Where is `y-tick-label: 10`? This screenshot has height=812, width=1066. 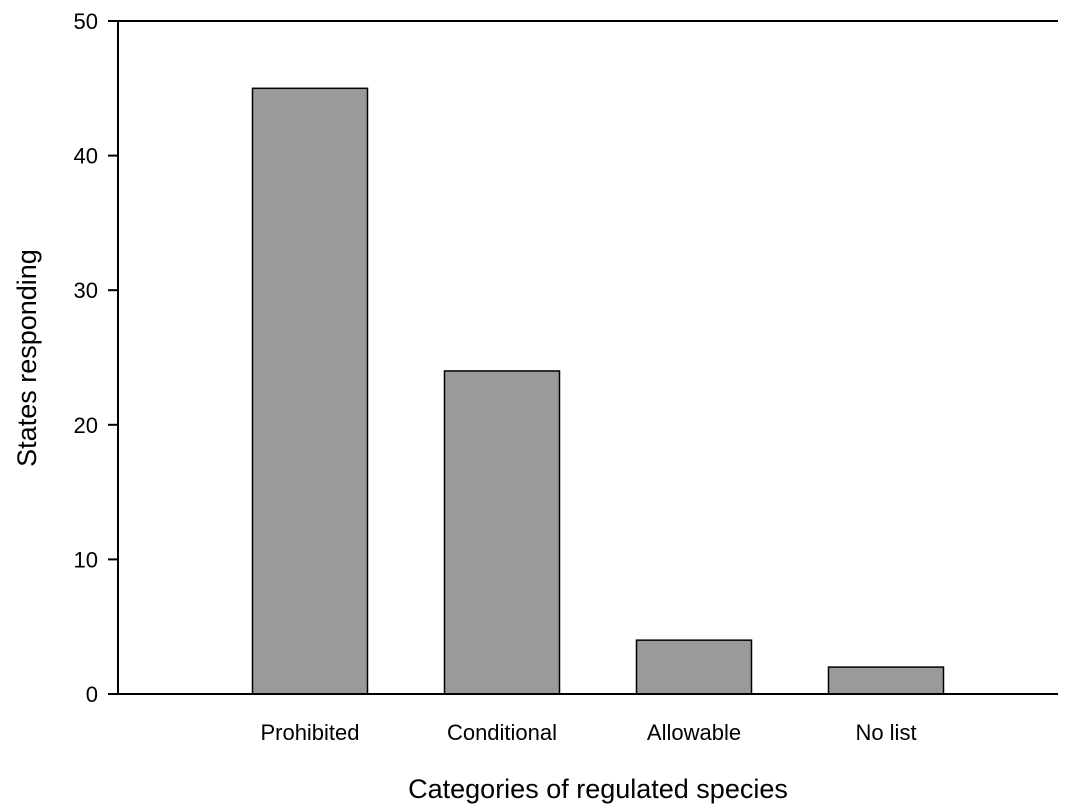 y-tick-label: 10 is located at coordinates (86, 559).